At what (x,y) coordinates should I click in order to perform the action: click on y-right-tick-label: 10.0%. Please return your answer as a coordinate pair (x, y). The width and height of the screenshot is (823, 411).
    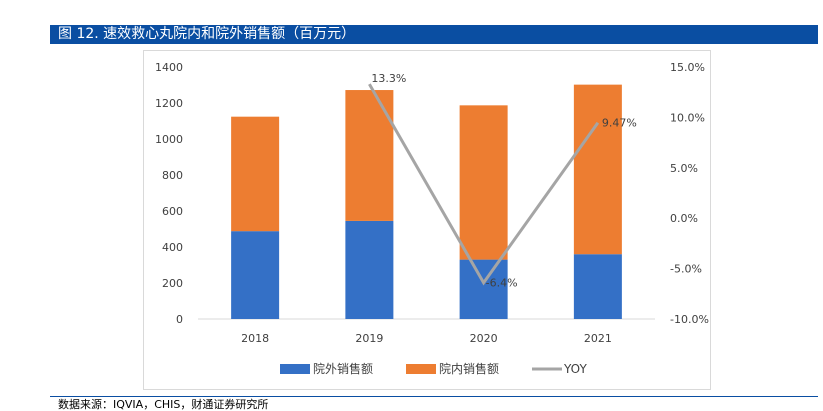
    Looking at the image, I should click on (687, 117).